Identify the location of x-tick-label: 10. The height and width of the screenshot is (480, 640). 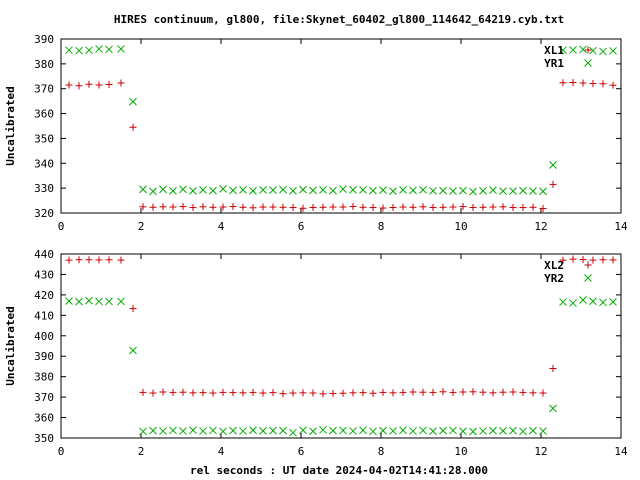
(460, 451).